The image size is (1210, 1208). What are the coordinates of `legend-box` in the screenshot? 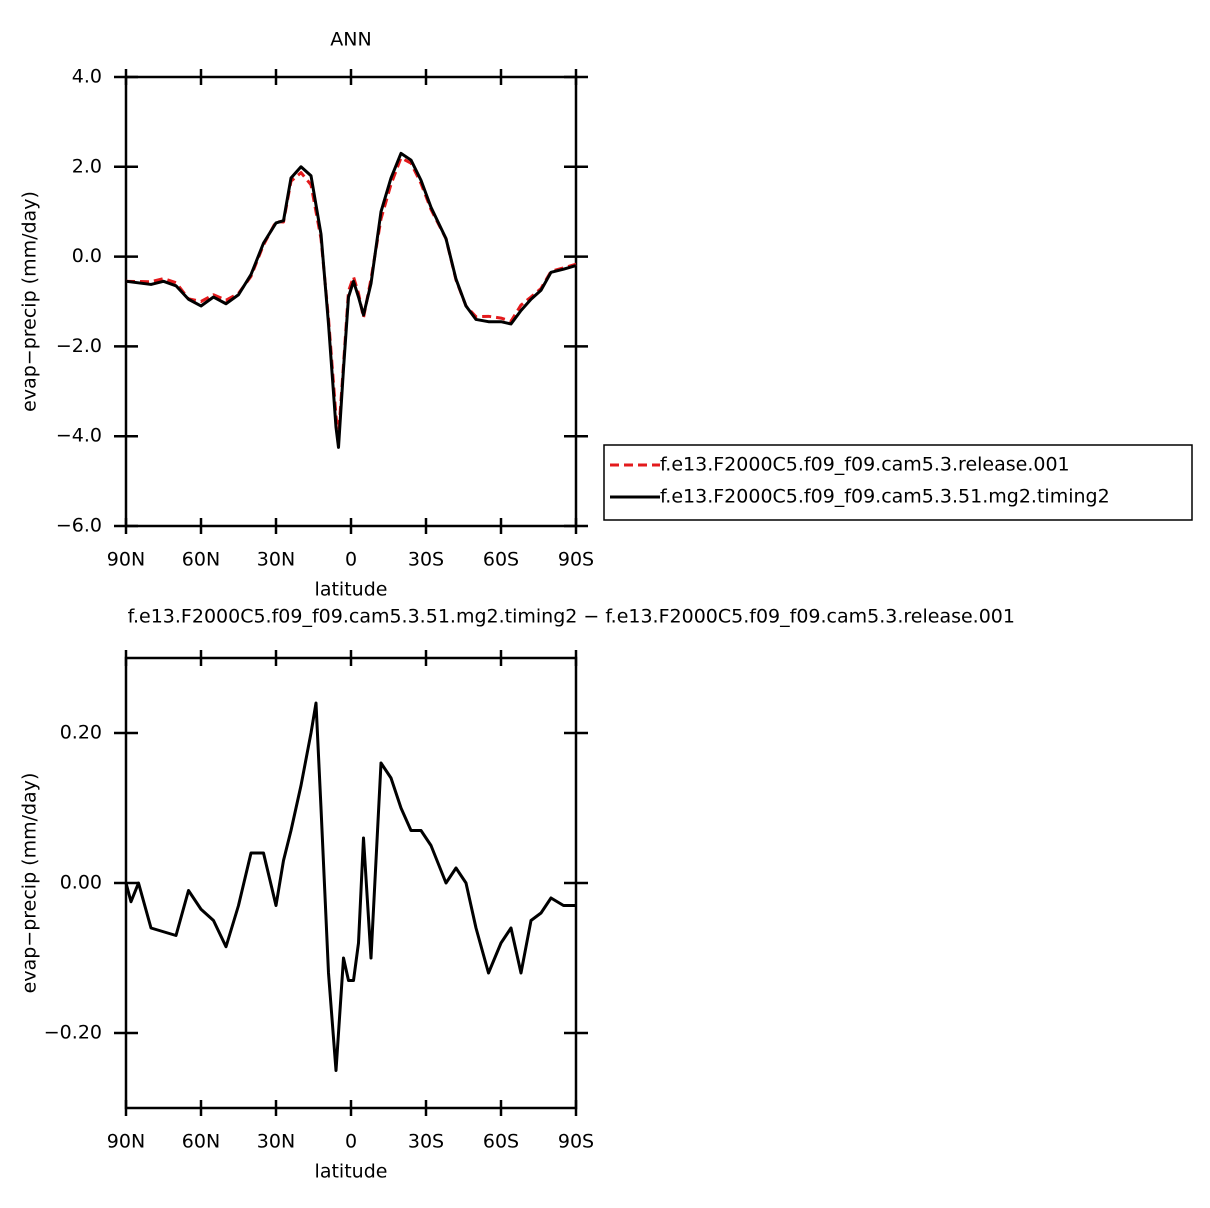 It's located at (898, 482).